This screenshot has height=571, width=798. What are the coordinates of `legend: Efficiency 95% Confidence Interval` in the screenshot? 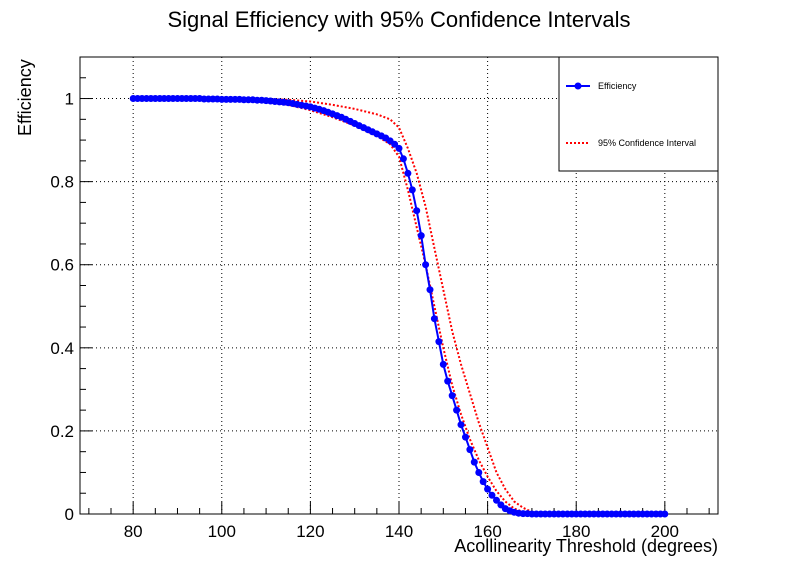 It's located at (638, 114).